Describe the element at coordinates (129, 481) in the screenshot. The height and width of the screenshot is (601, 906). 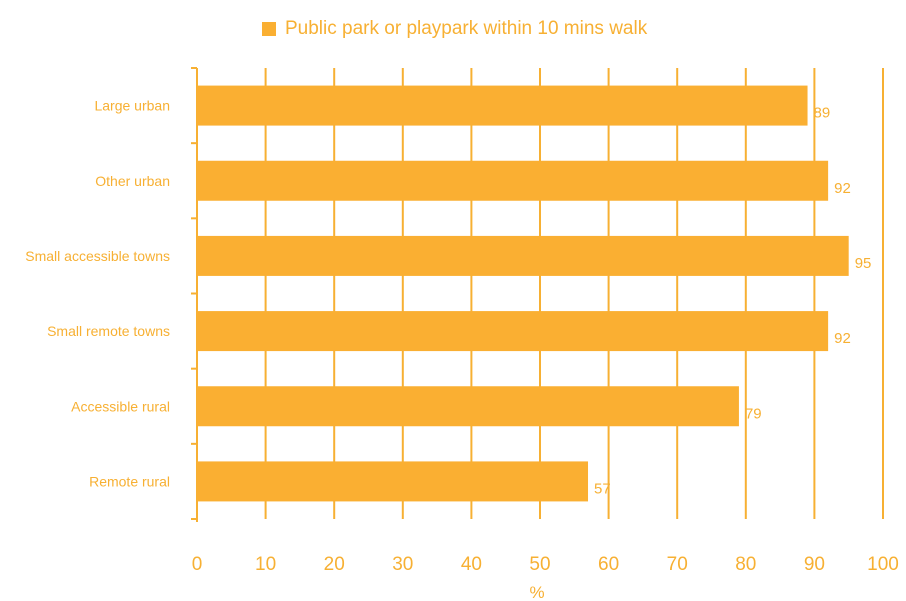
I see `category-label: Remote rural` at that location.